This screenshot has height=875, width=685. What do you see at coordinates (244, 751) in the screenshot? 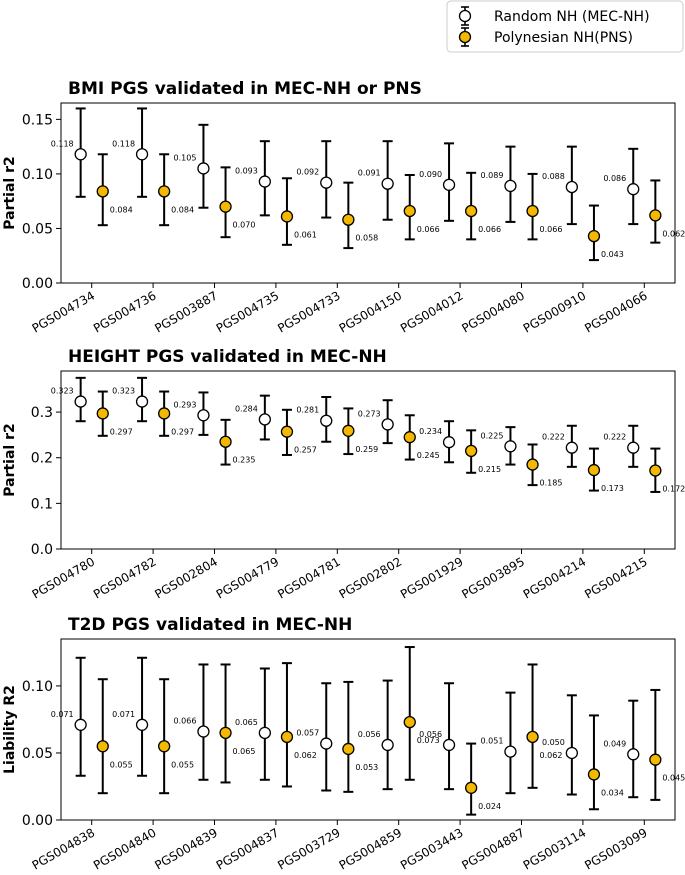
I see `data-label: 0.065` at bounding box center [244, 751].